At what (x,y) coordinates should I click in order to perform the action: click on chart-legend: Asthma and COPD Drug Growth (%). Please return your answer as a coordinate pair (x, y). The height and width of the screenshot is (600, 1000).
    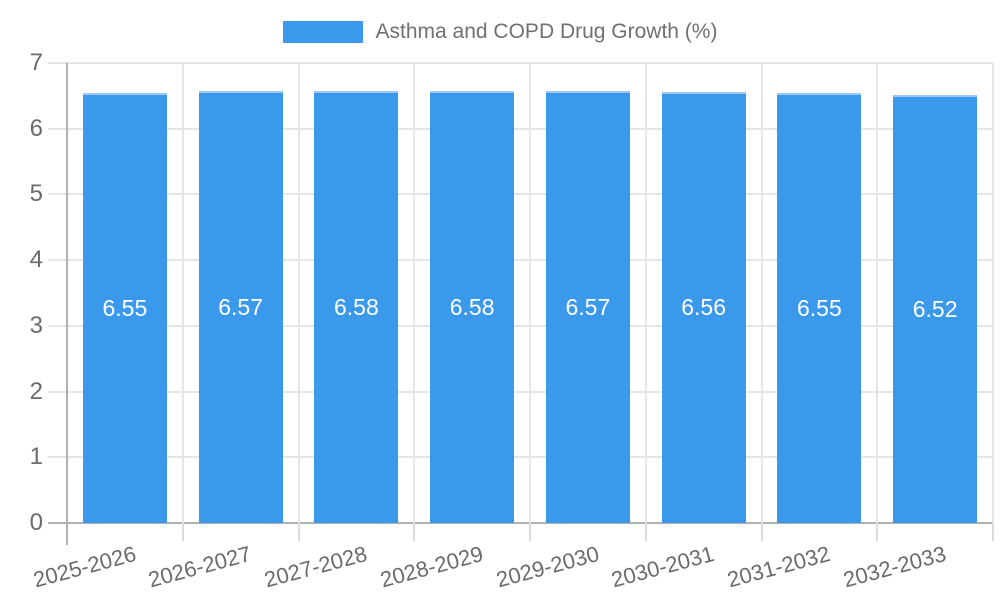
    Looking at the image, I should click on (500, 32).